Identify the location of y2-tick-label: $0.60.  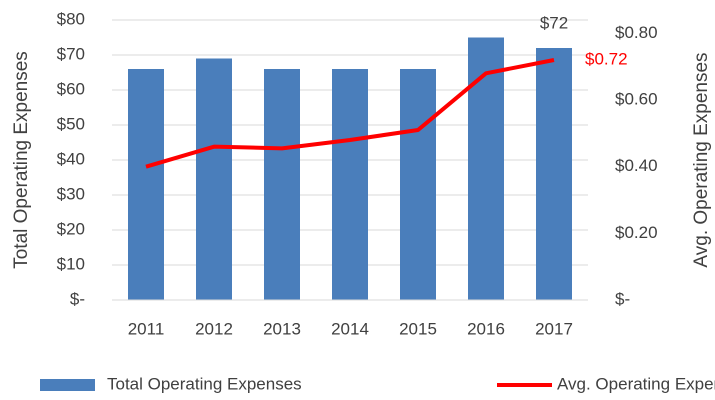
(636, 98).